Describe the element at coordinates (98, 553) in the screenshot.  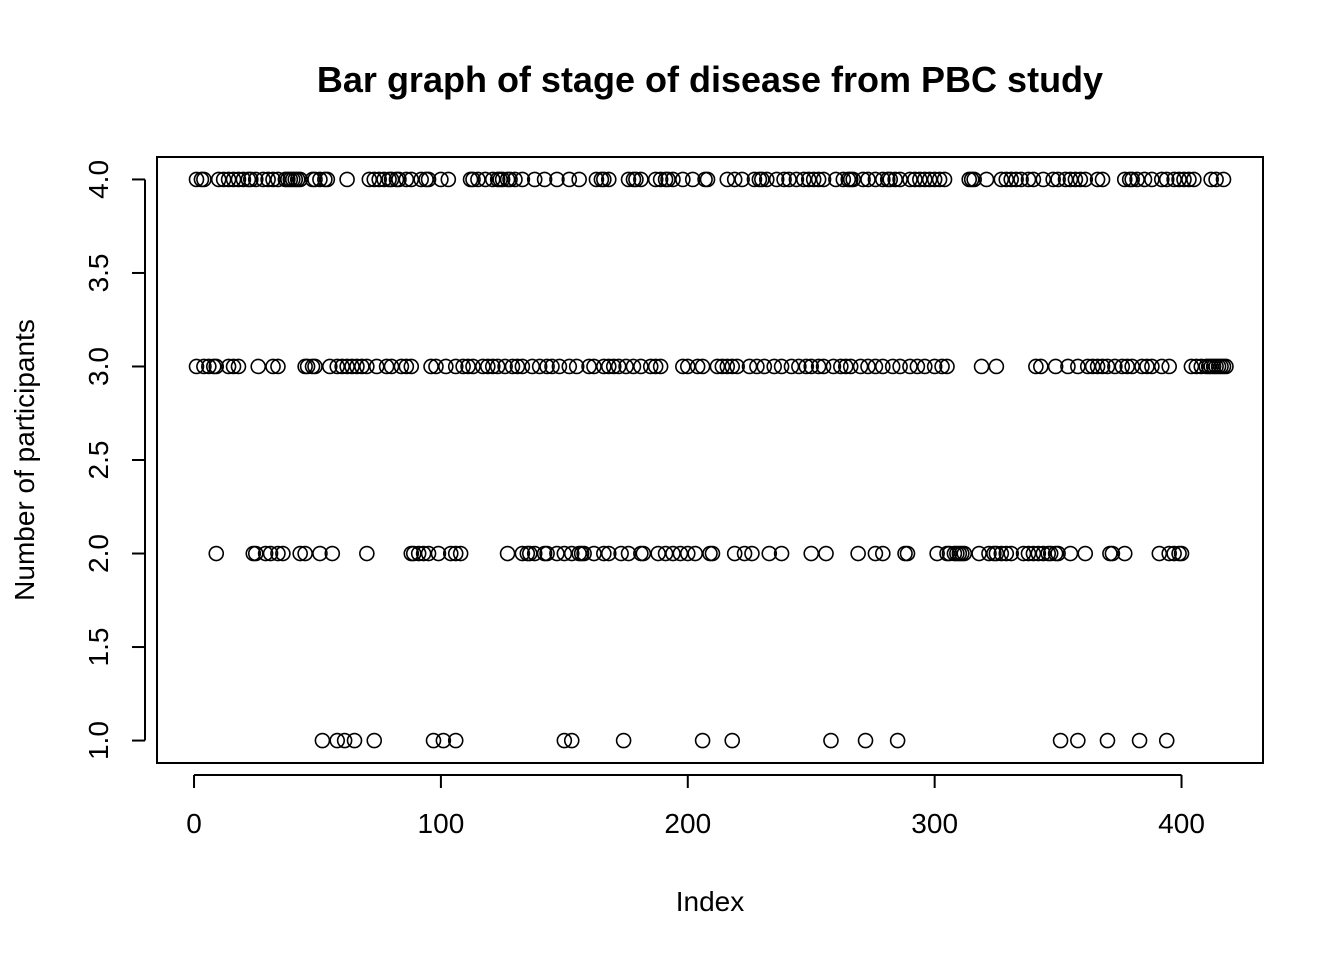
I see `y-tick-label: 2.0` at that location.